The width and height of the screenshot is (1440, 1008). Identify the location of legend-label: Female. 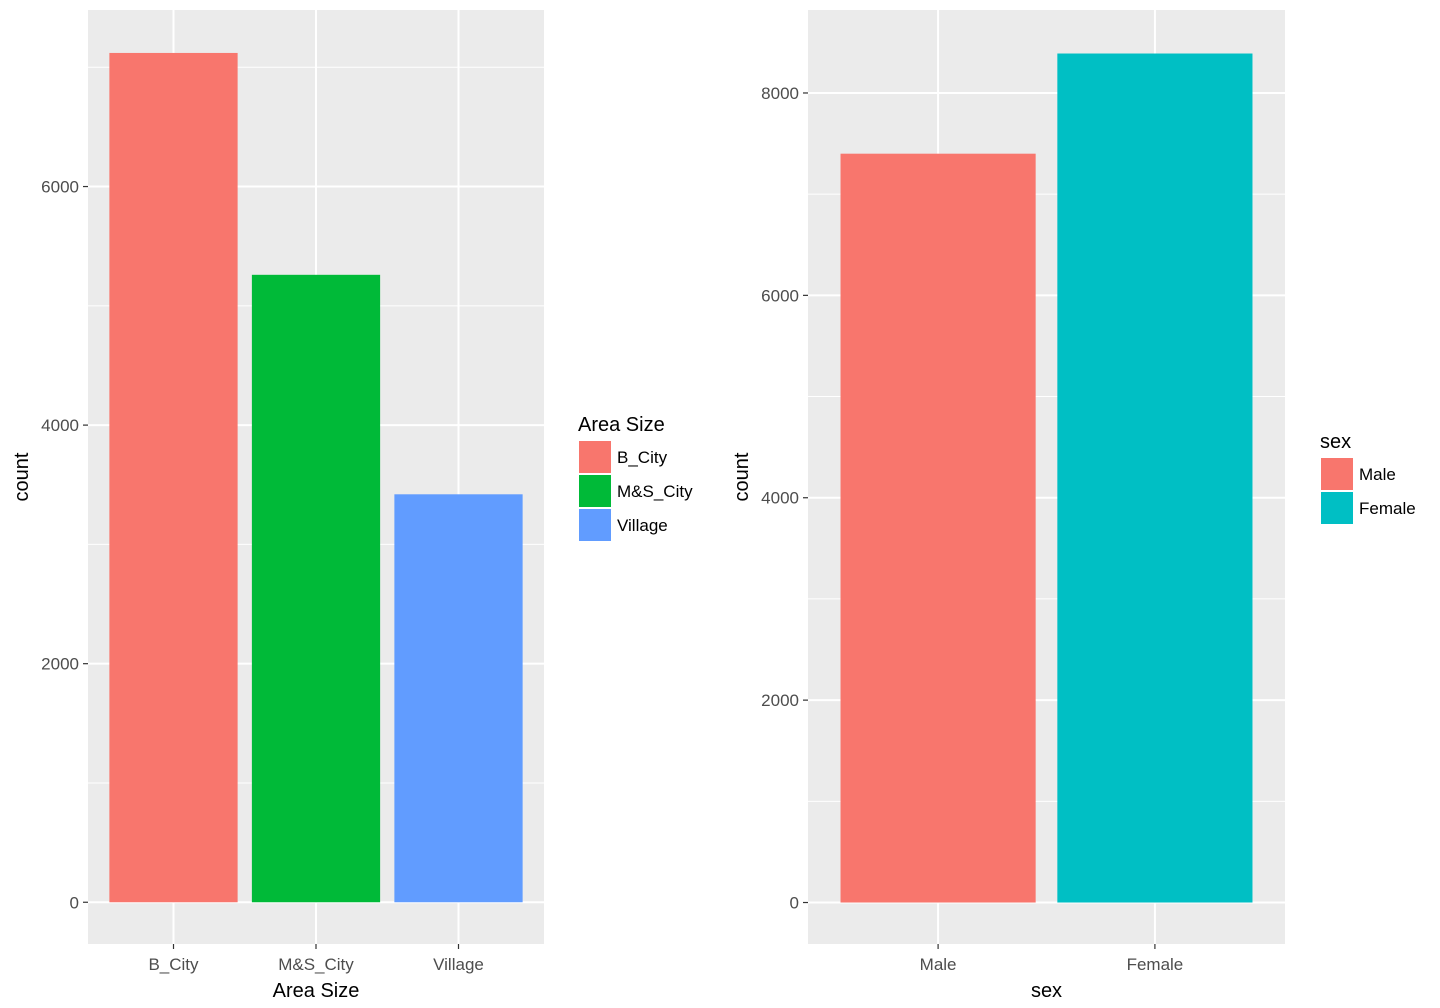
(1387, 508).